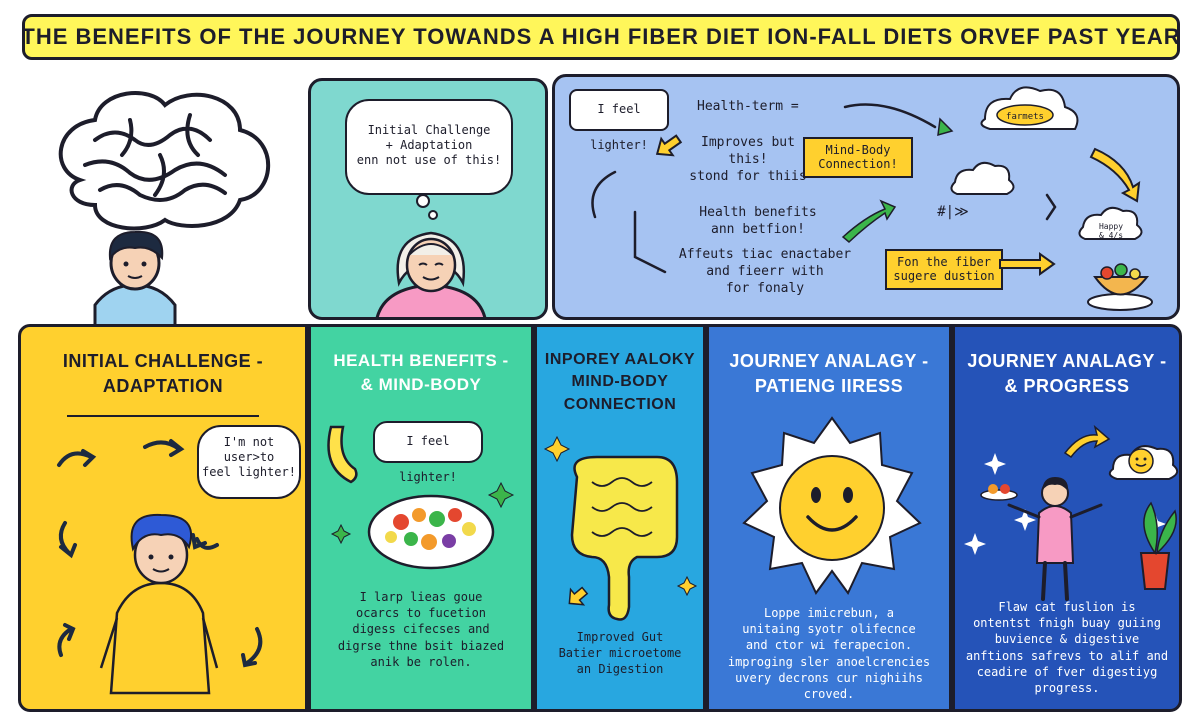 The width and height of the screenshot is (1200, 720). What do you see at coordinates (1029, 108) in the screenshot?
I see `cloud-icon: farmets` at bounding box center [1029, 108].